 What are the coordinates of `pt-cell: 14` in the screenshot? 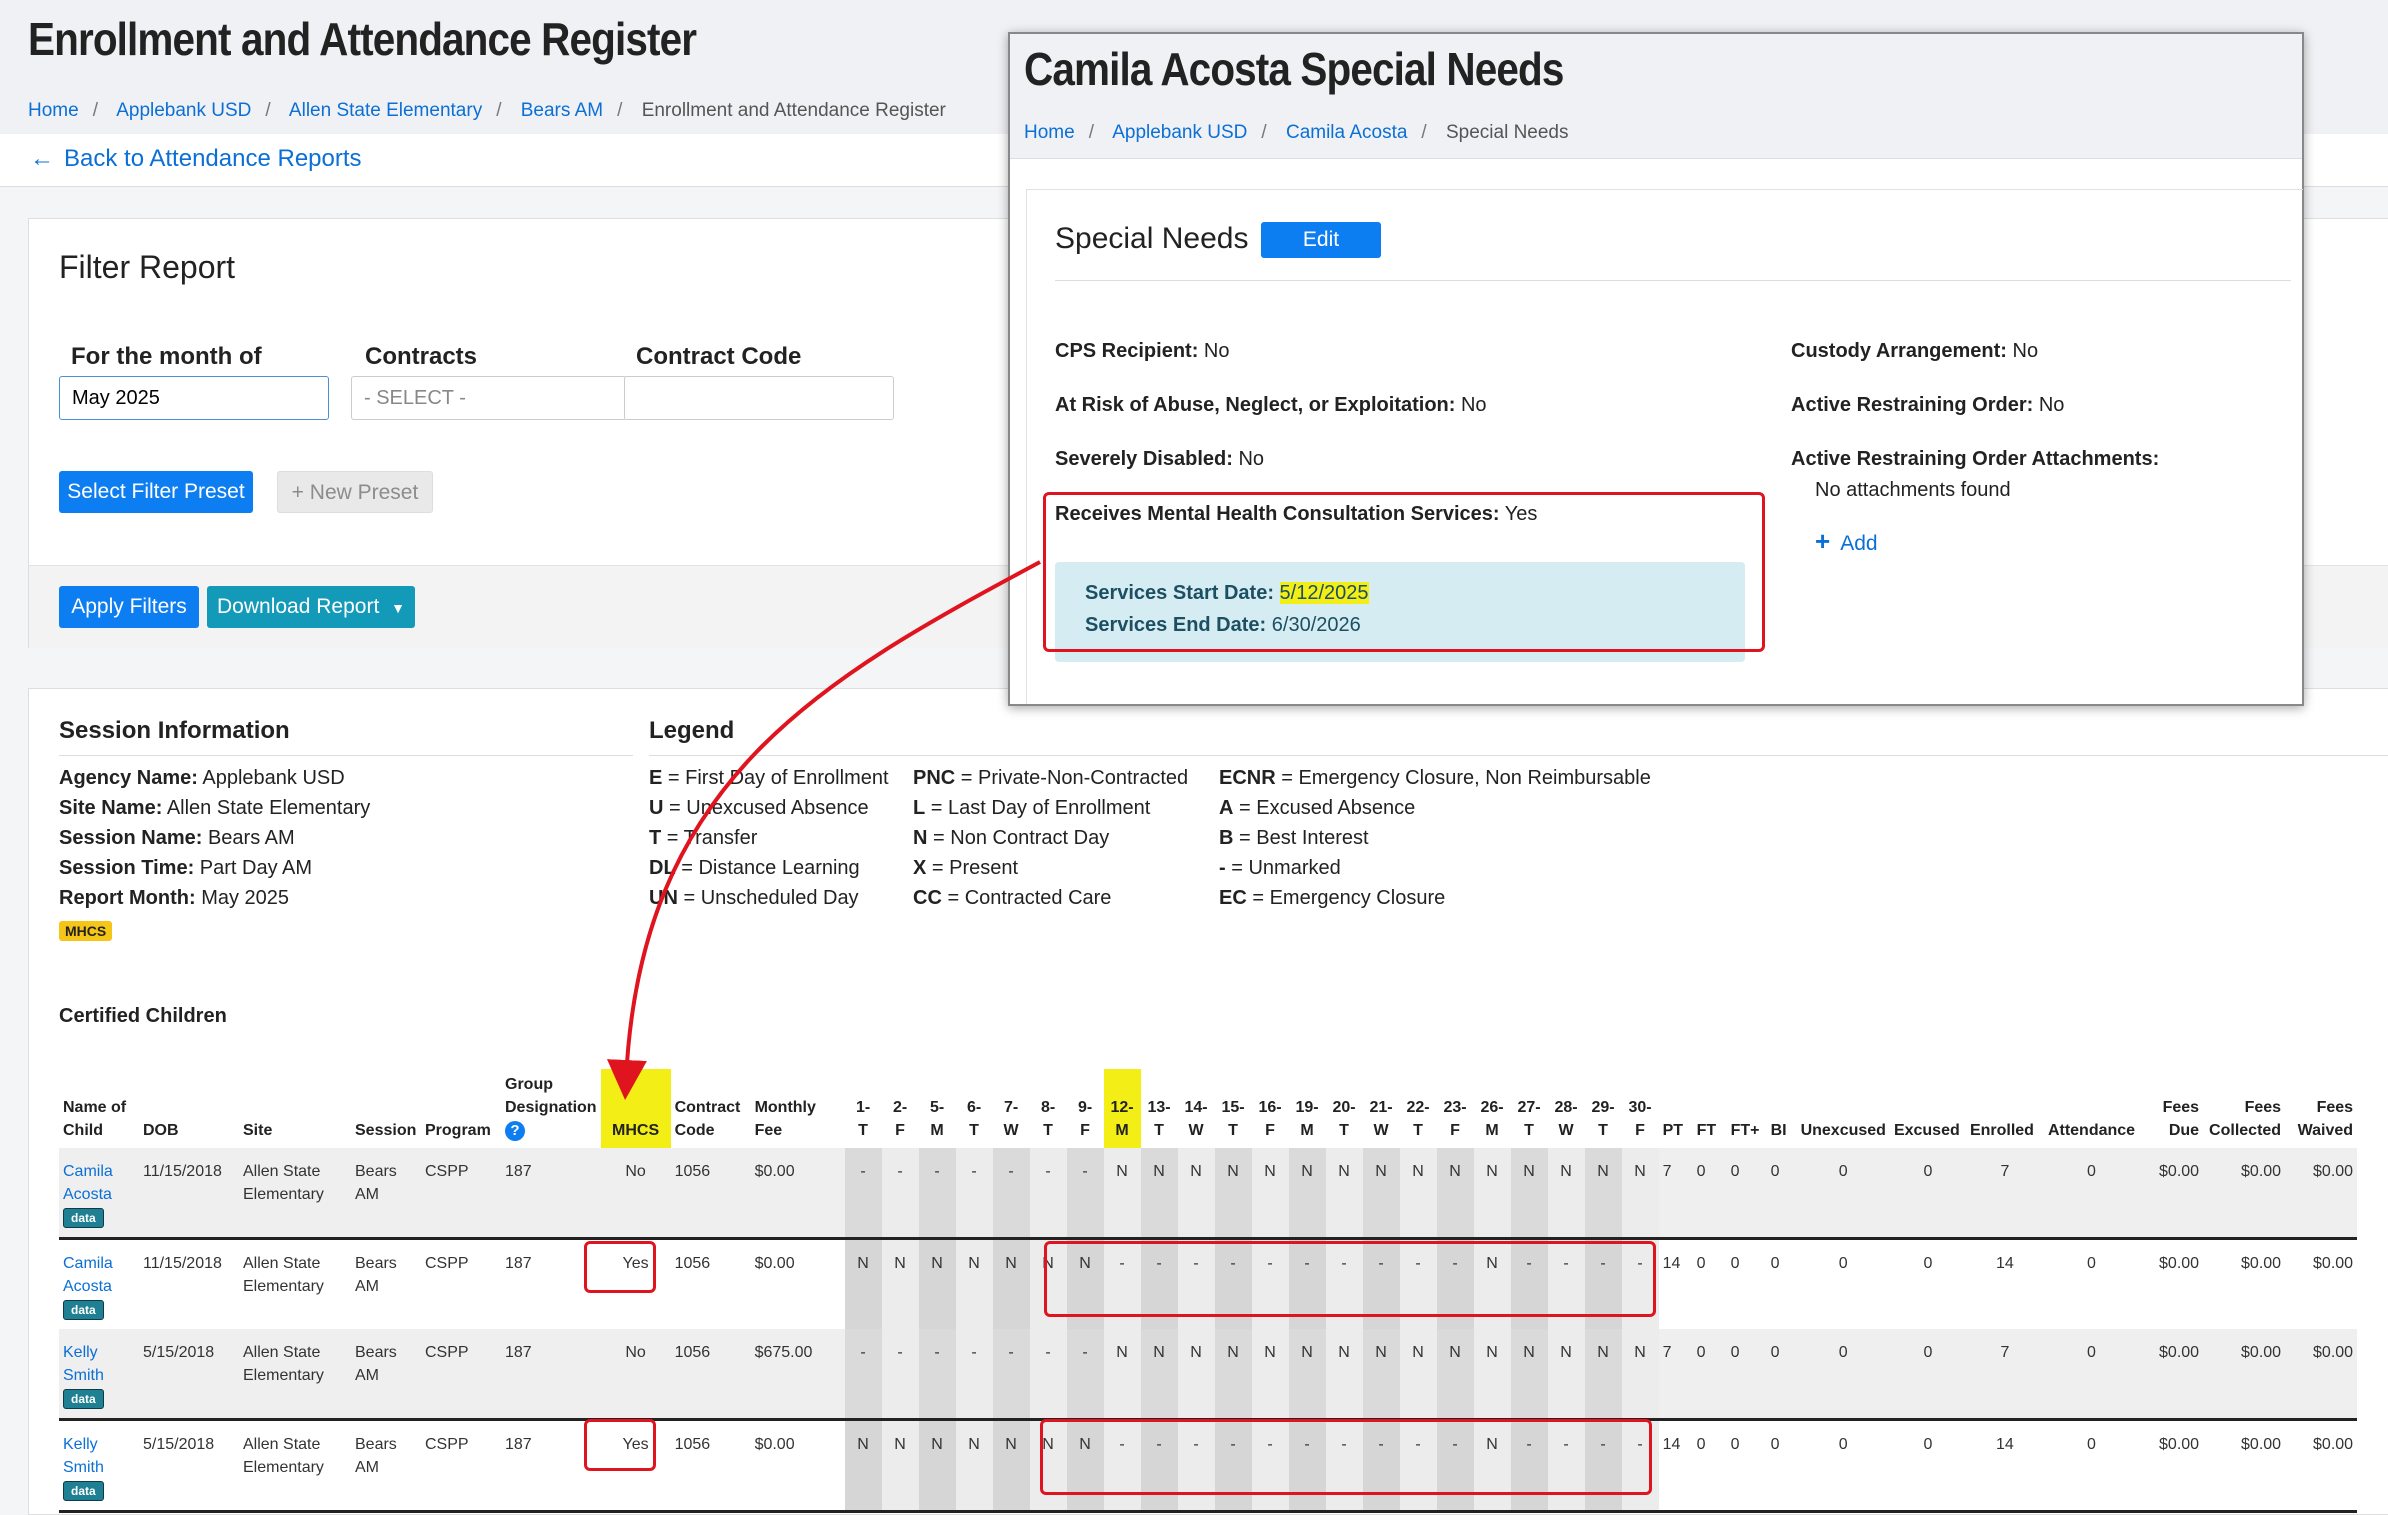 It's located at (1675, 1465).